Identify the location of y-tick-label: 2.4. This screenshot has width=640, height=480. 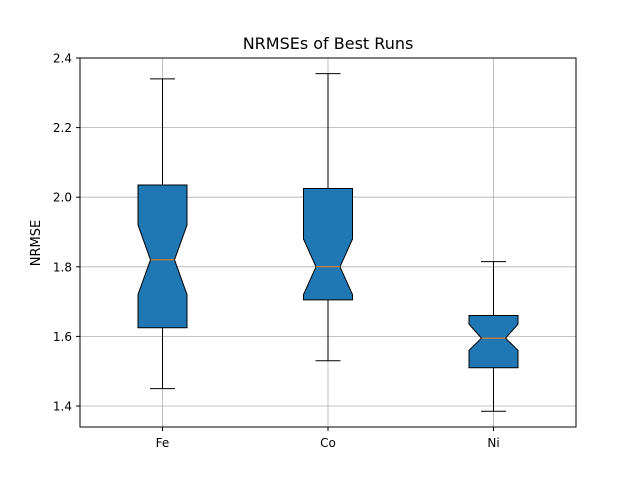
(62, 59).